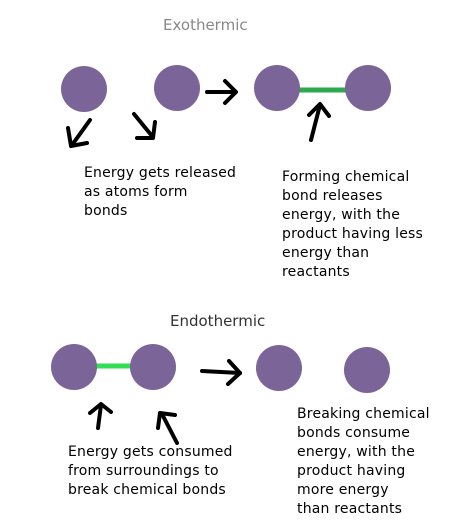 This screenshot has height=520, width=470. Describe the element at coordinates (316, 272) in the screenshot. I see `caption-line: reactants` at that location.